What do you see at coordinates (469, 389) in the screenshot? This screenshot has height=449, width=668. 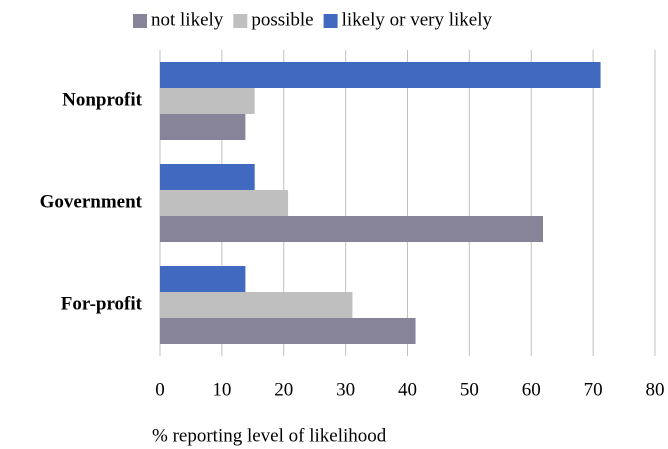 I see `x-tick-label: 50` at bounding box center [469, 389].